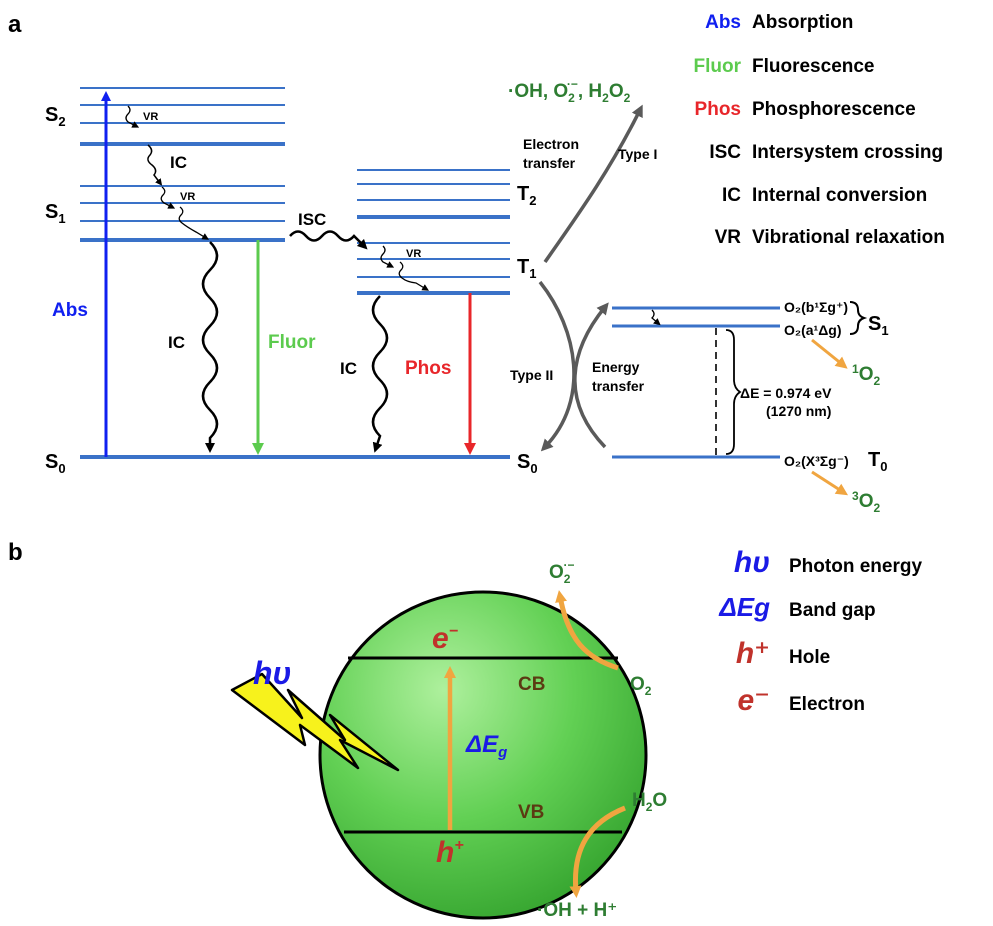 This screenshot has width=993, height=926. I want to click on legend-b-text-3: Electron, so click(827, 704).